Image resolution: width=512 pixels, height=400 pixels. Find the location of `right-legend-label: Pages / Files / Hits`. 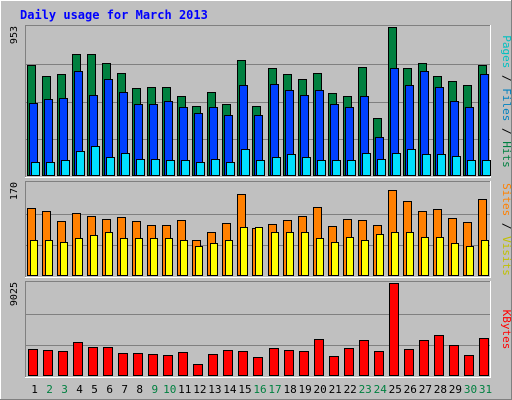

right-legend-label: Pages / Files / Hits is located at coordinates (506, 101).